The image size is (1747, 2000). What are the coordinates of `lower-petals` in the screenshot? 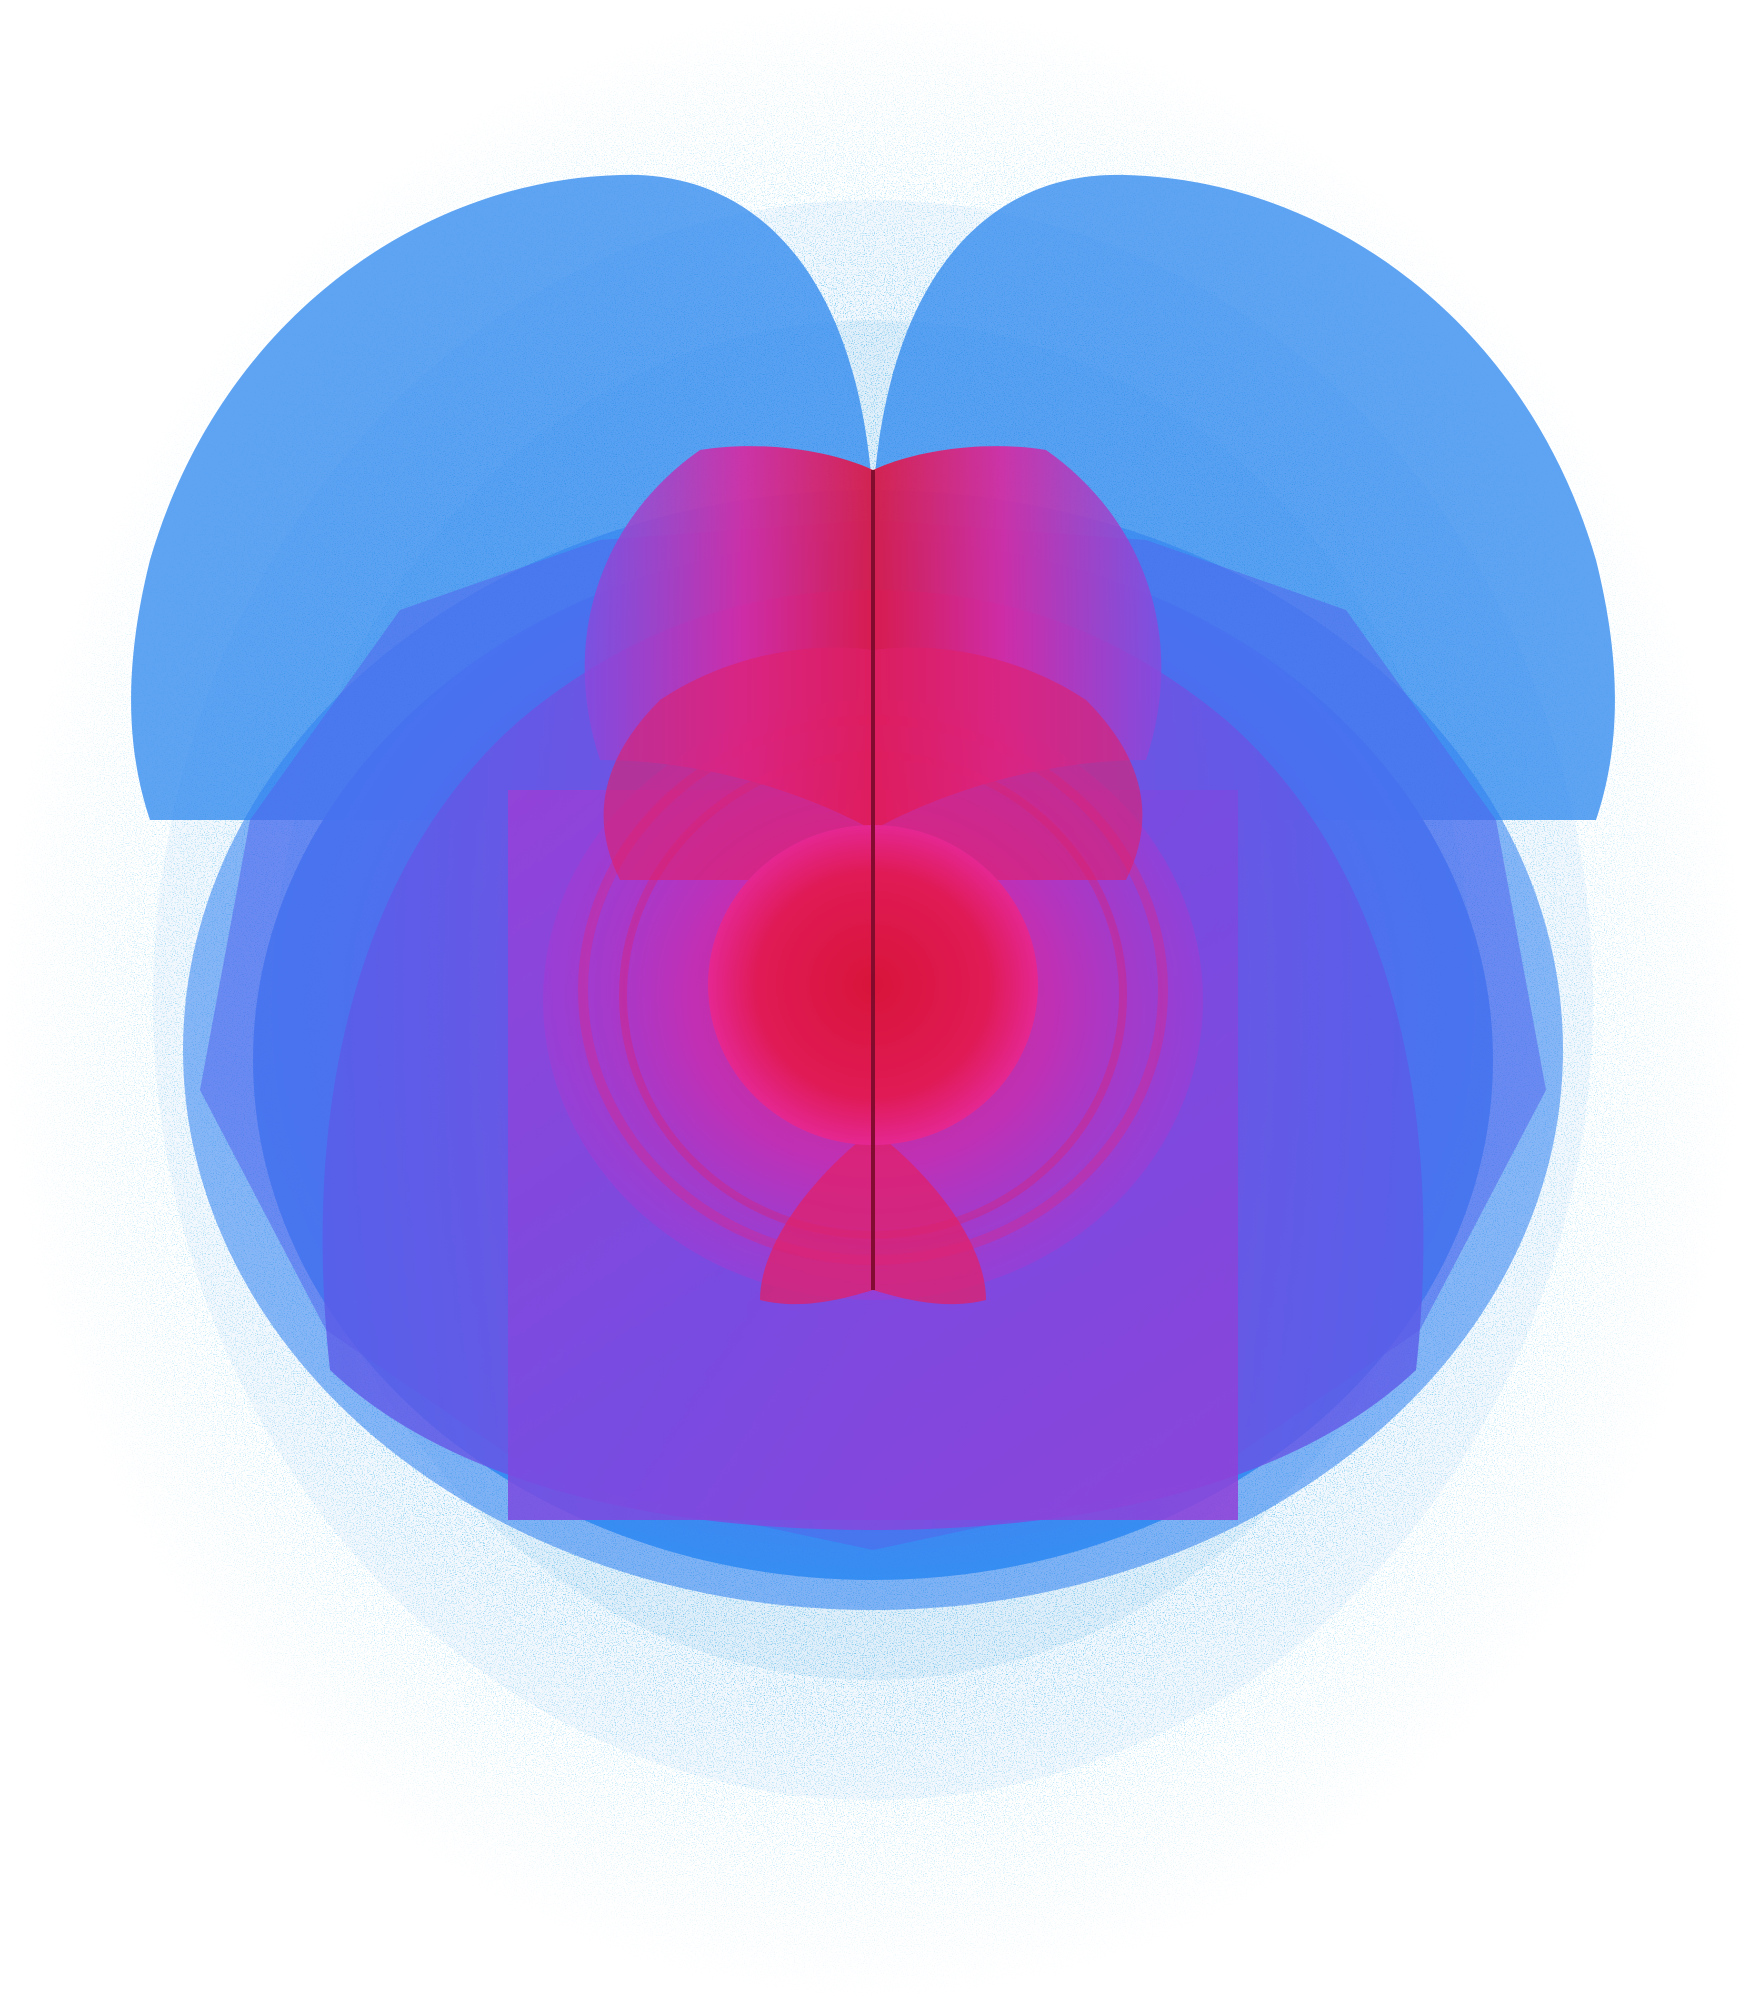 It's located at (873, 1217).